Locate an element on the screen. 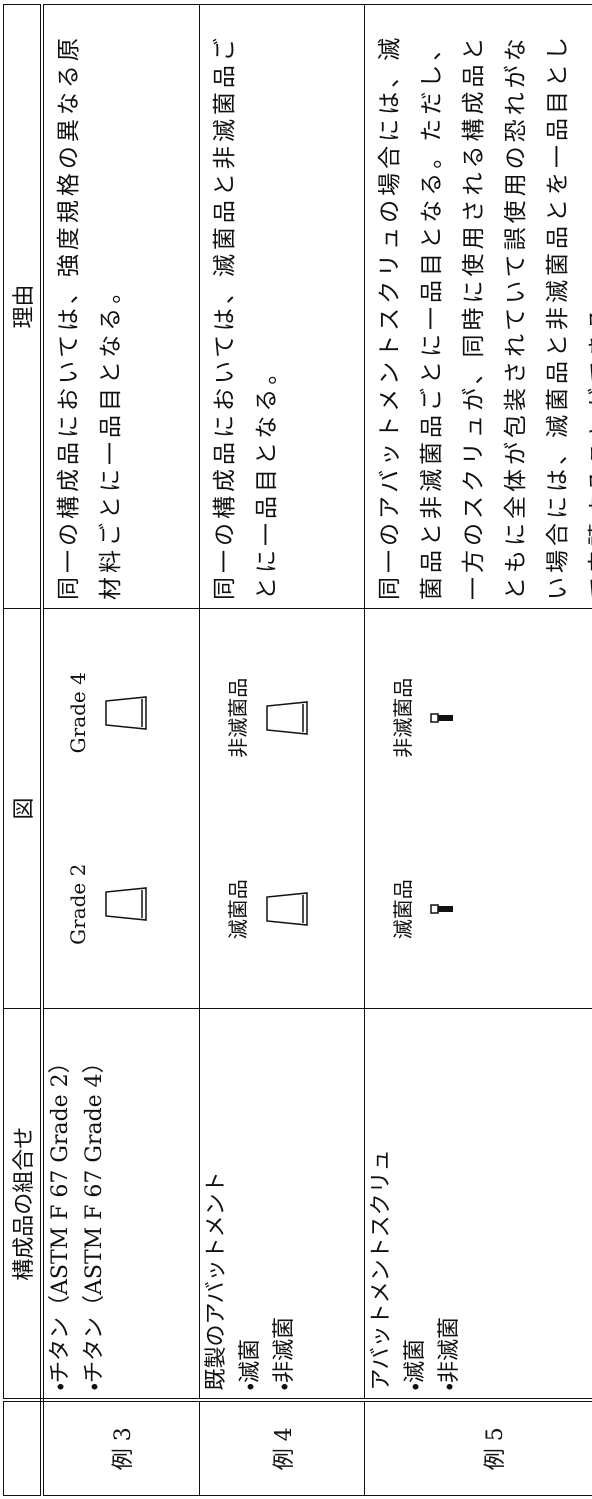 This screenshot has height=1499, width=592. figure: Grade 2 Grade 4 is located at coordinates (120, 808).